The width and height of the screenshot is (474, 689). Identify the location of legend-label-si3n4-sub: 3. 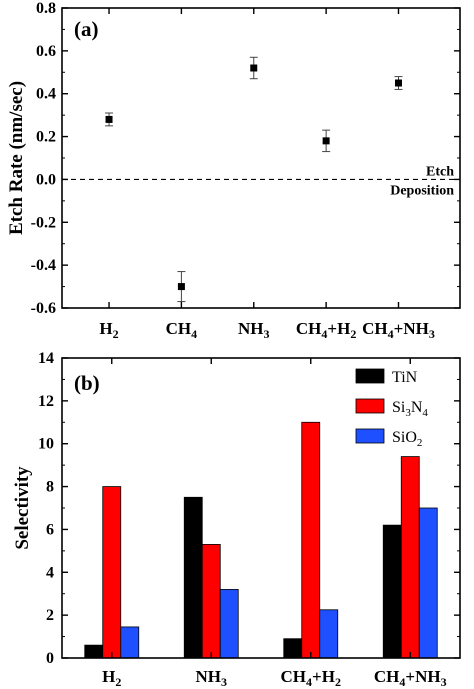
(408, 413).